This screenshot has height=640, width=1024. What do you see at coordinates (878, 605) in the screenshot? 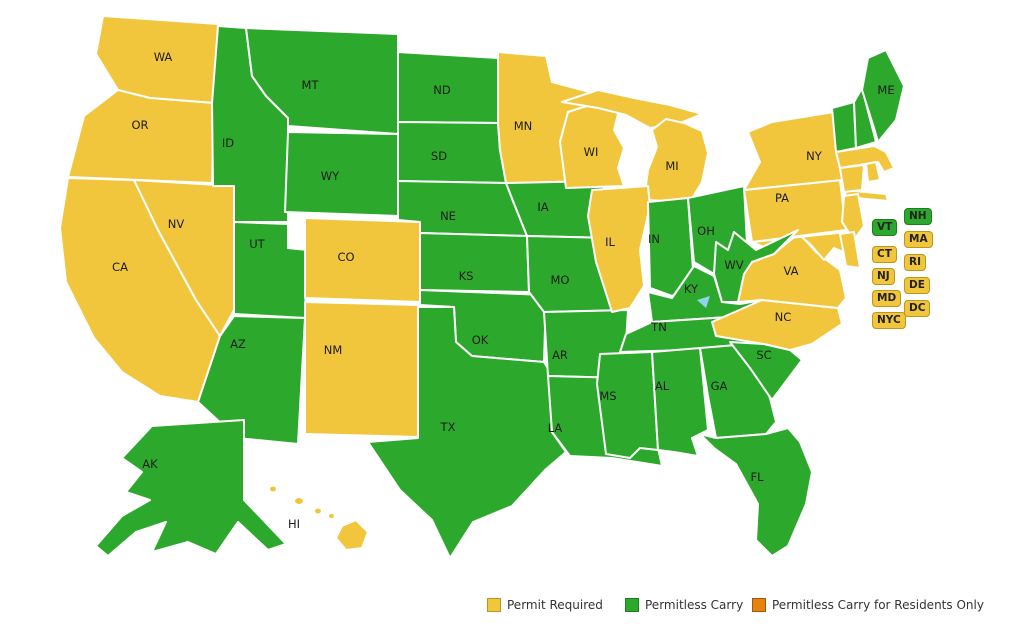
I see `legend-label-permitless-residents: Permitless Carry for Residents Only` at bounding box center [878, 605].